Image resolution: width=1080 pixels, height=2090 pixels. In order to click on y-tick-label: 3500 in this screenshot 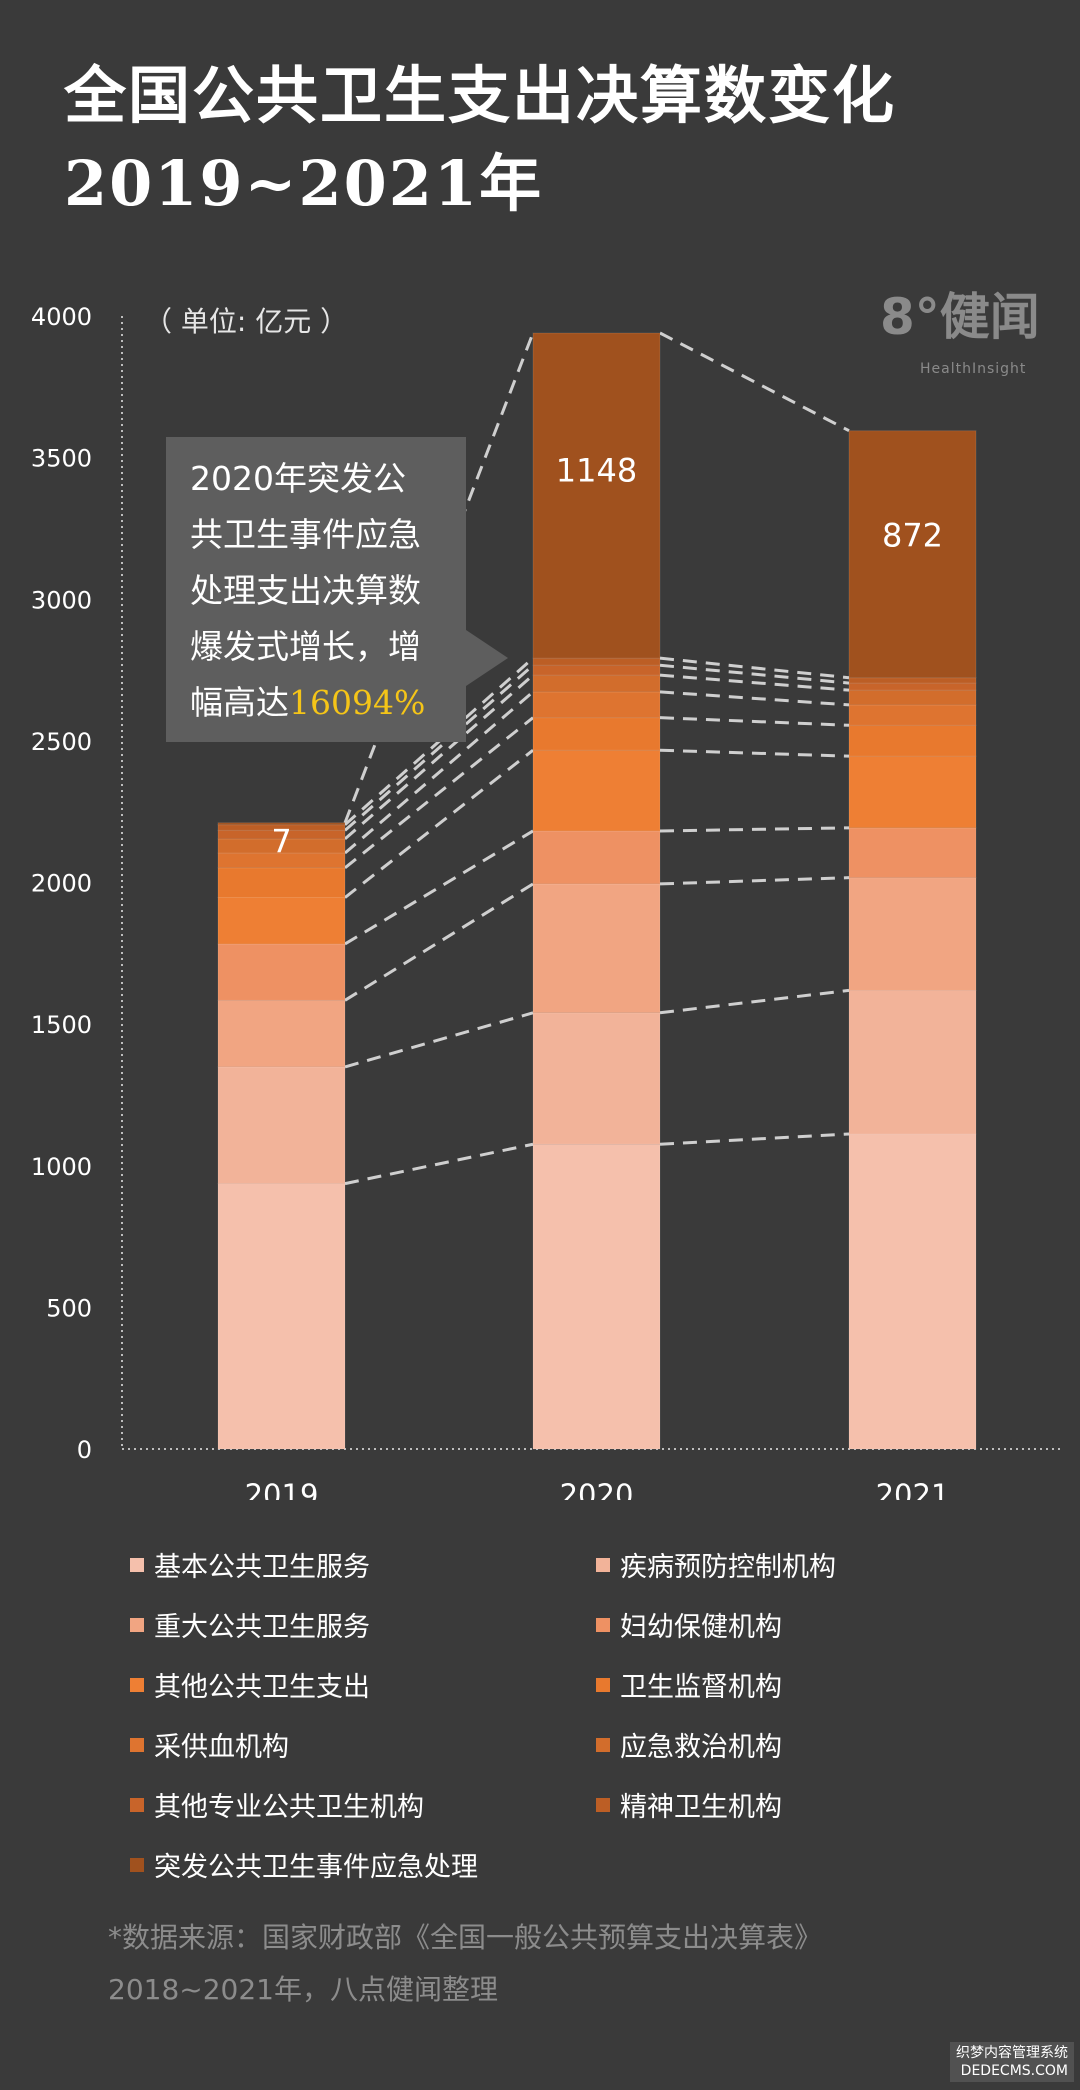, I will do `click(61, 459)`.